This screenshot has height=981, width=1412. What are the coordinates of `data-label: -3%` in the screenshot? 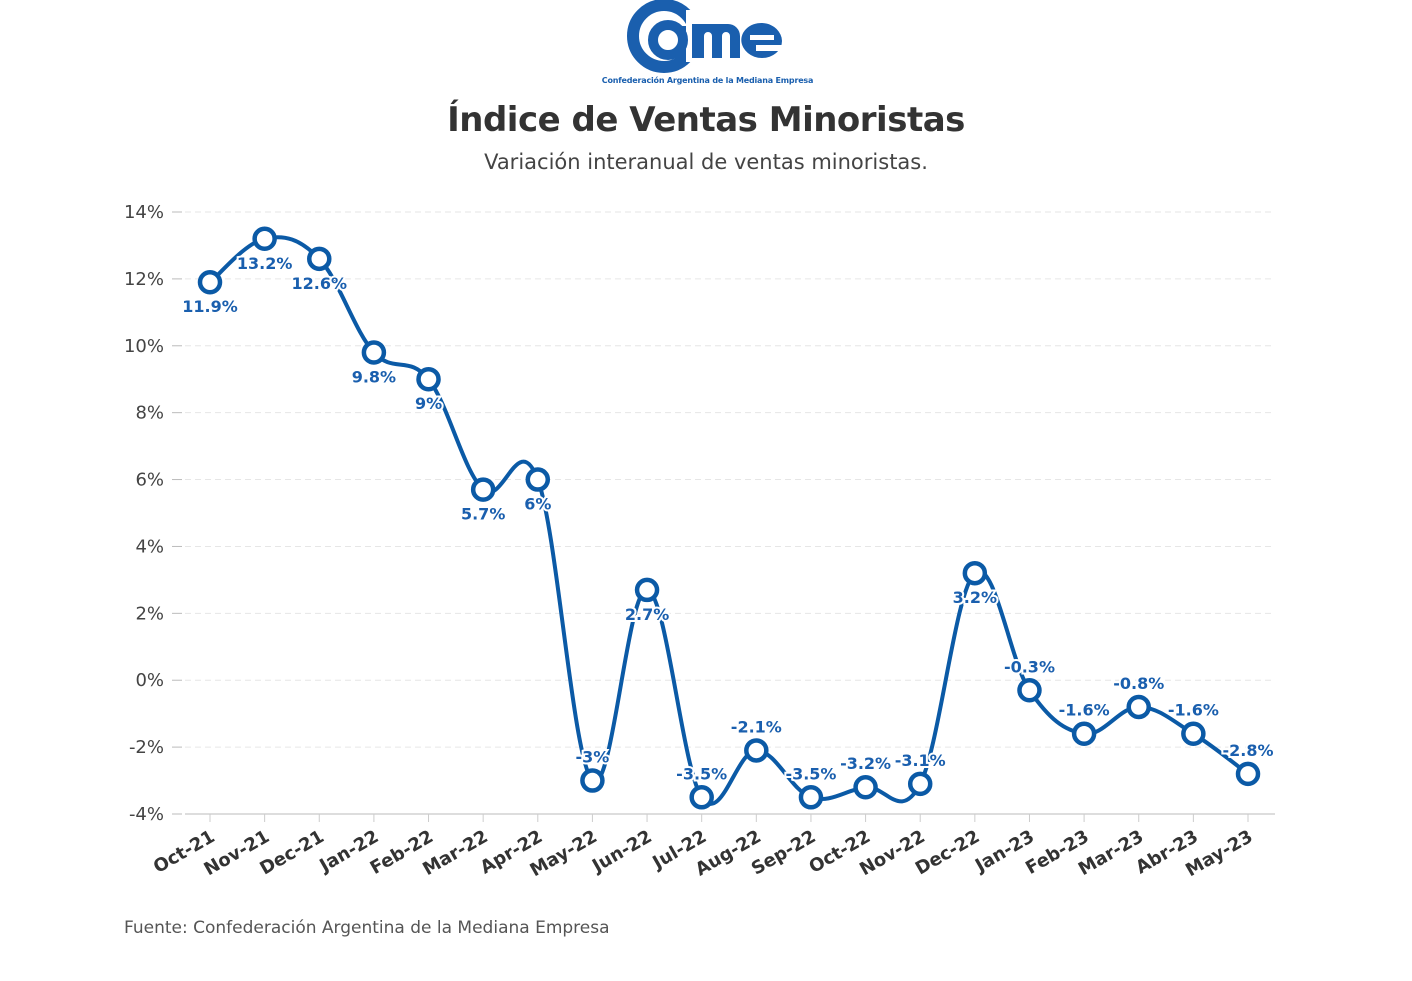 It's located at (593, 757).